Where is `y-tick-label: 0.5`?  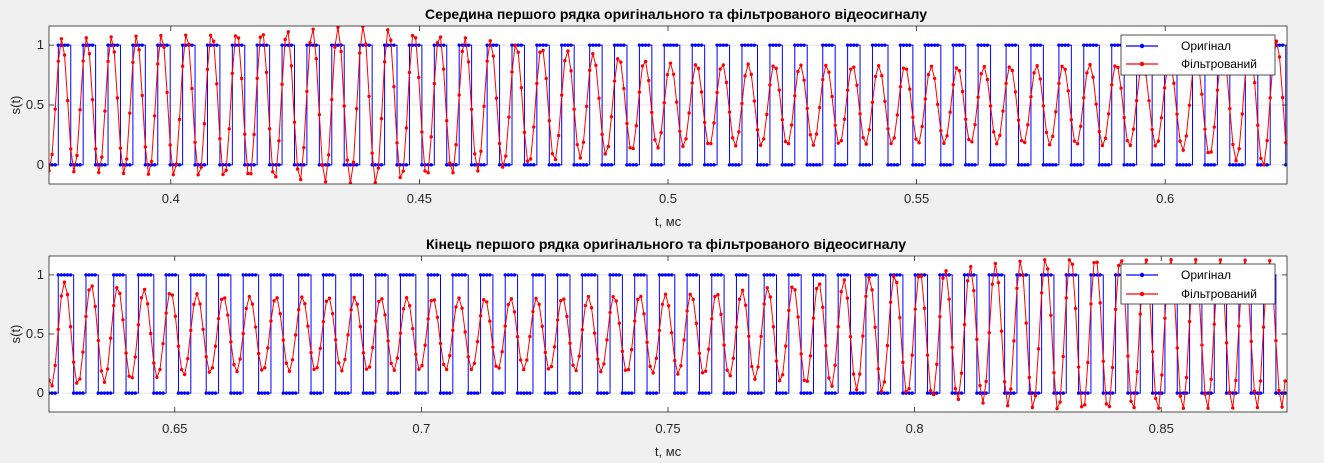
y-tick-label: 0.5 is located at coordinates (35, 333).